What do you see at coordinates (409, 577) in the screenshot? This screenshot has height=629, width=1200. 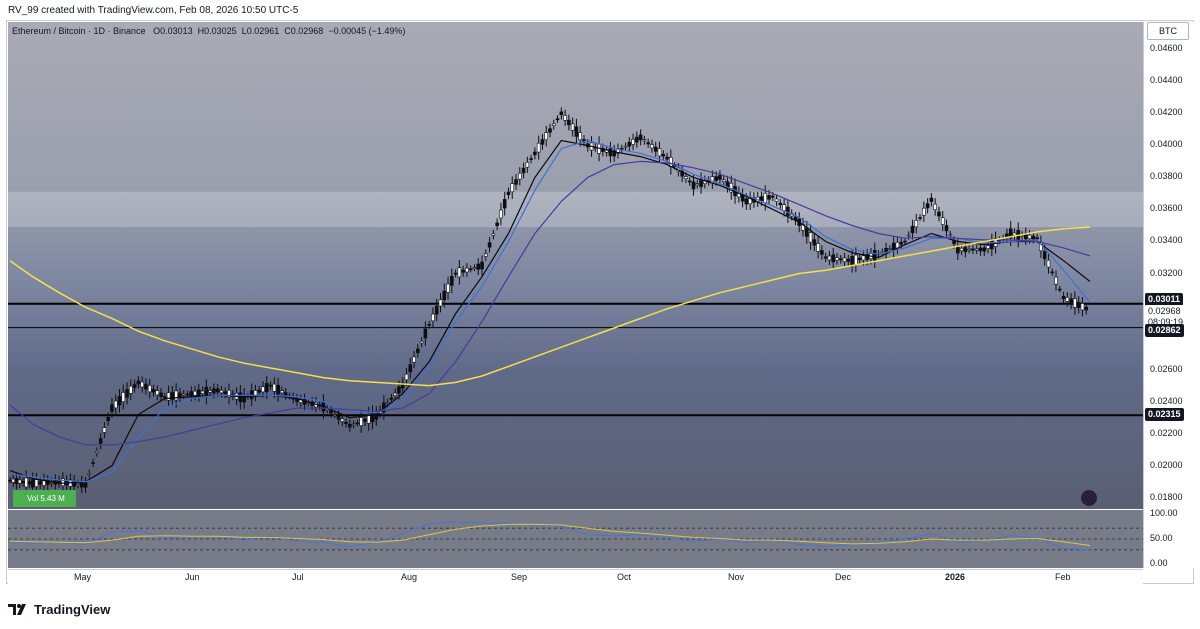 I see `time-tick-label: Aug` at bounding box center [409, 577].